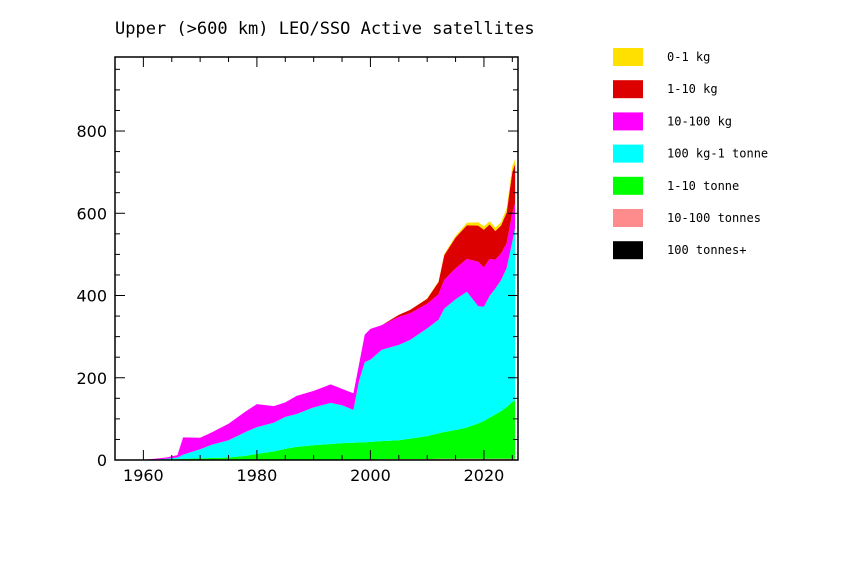 The width and height of the screenshot is (857, 576). What do you see at coordinates (628, 89) in the screenshot?
I see `legend-swatch-1-10-kg` at bounding box center [628, 89].